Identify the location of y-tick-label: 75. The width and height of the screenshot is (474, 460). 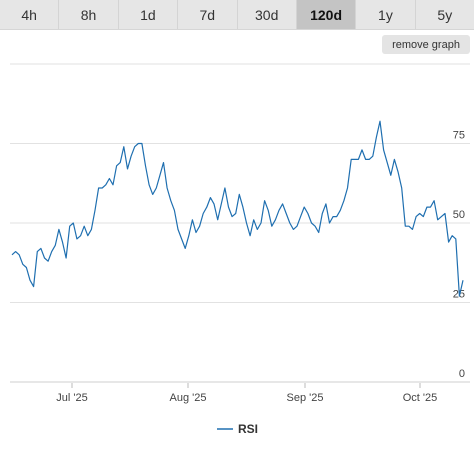
(459, 136).